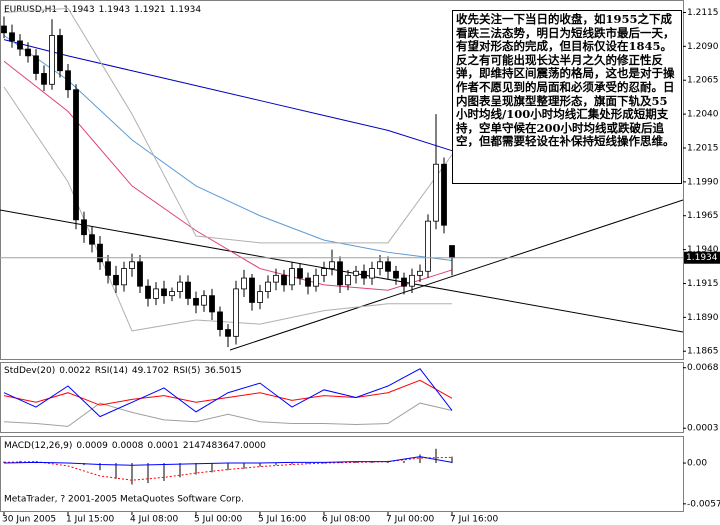  I want to click on price-marker-label: 1.1934, so click(702, 258).